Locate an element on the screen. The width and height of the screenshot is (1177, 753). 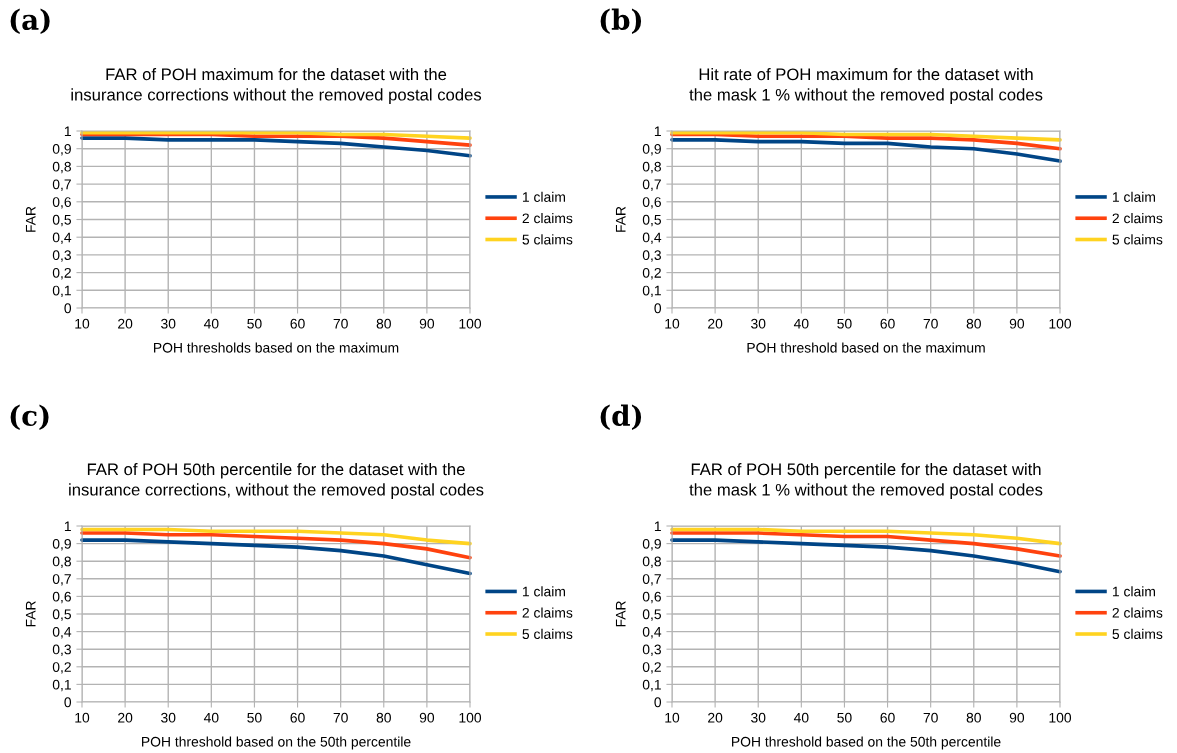
text: (d) is located at coordinates (621, 417).